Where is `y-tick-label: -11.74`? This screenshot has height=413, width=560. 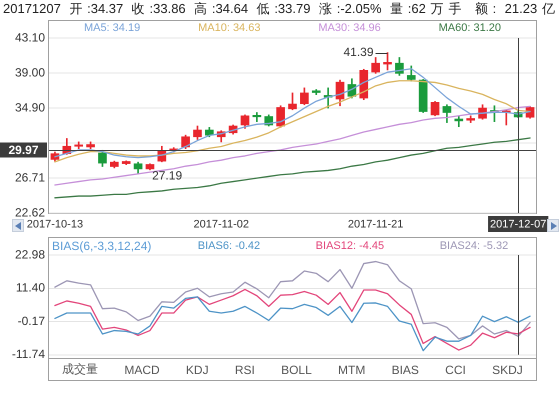
y-tick-label: -11.74 is located at coordinates (29, 354).